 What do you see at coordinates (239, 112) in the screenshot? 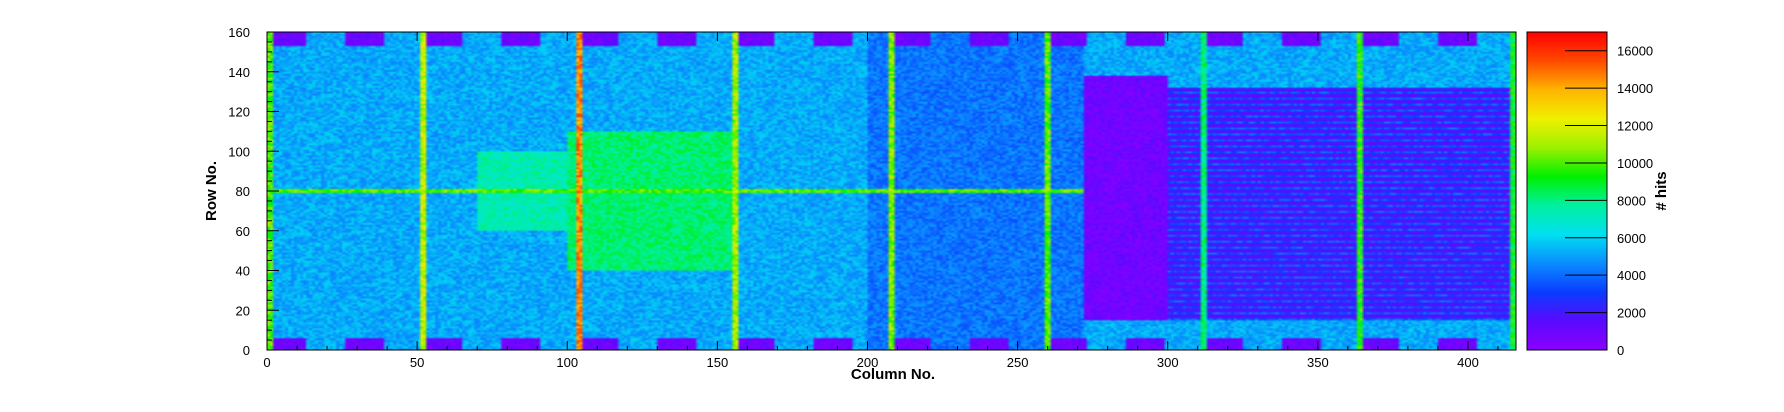
I see `y-tick-label: 120` at bounding box center [239, 112].